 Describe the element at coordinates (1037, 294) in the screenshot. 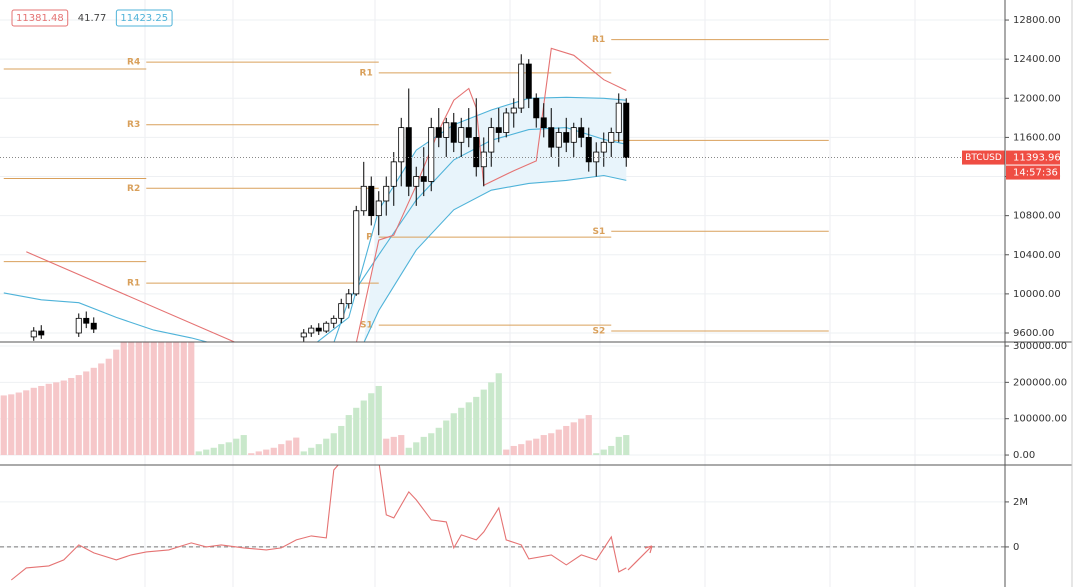

I see `y-tick-label: 10000.00` at that location.